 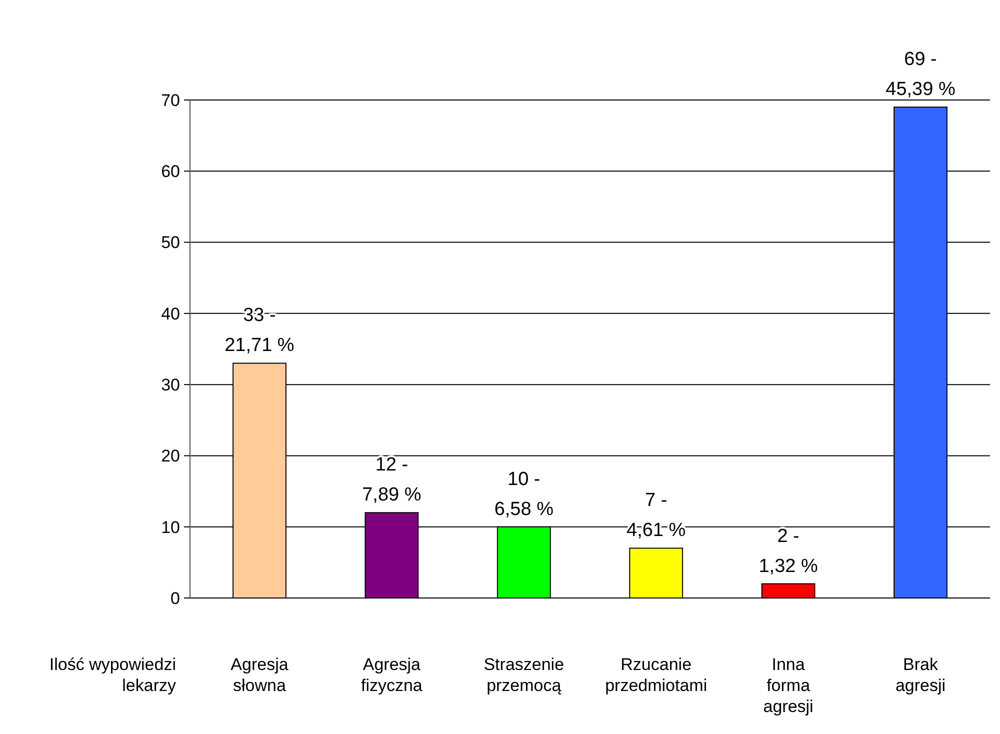 What do you see at coordinates (170, 527) in the screenshot?
I see `y-tick-label: 10` at bounding box center [170, 527].